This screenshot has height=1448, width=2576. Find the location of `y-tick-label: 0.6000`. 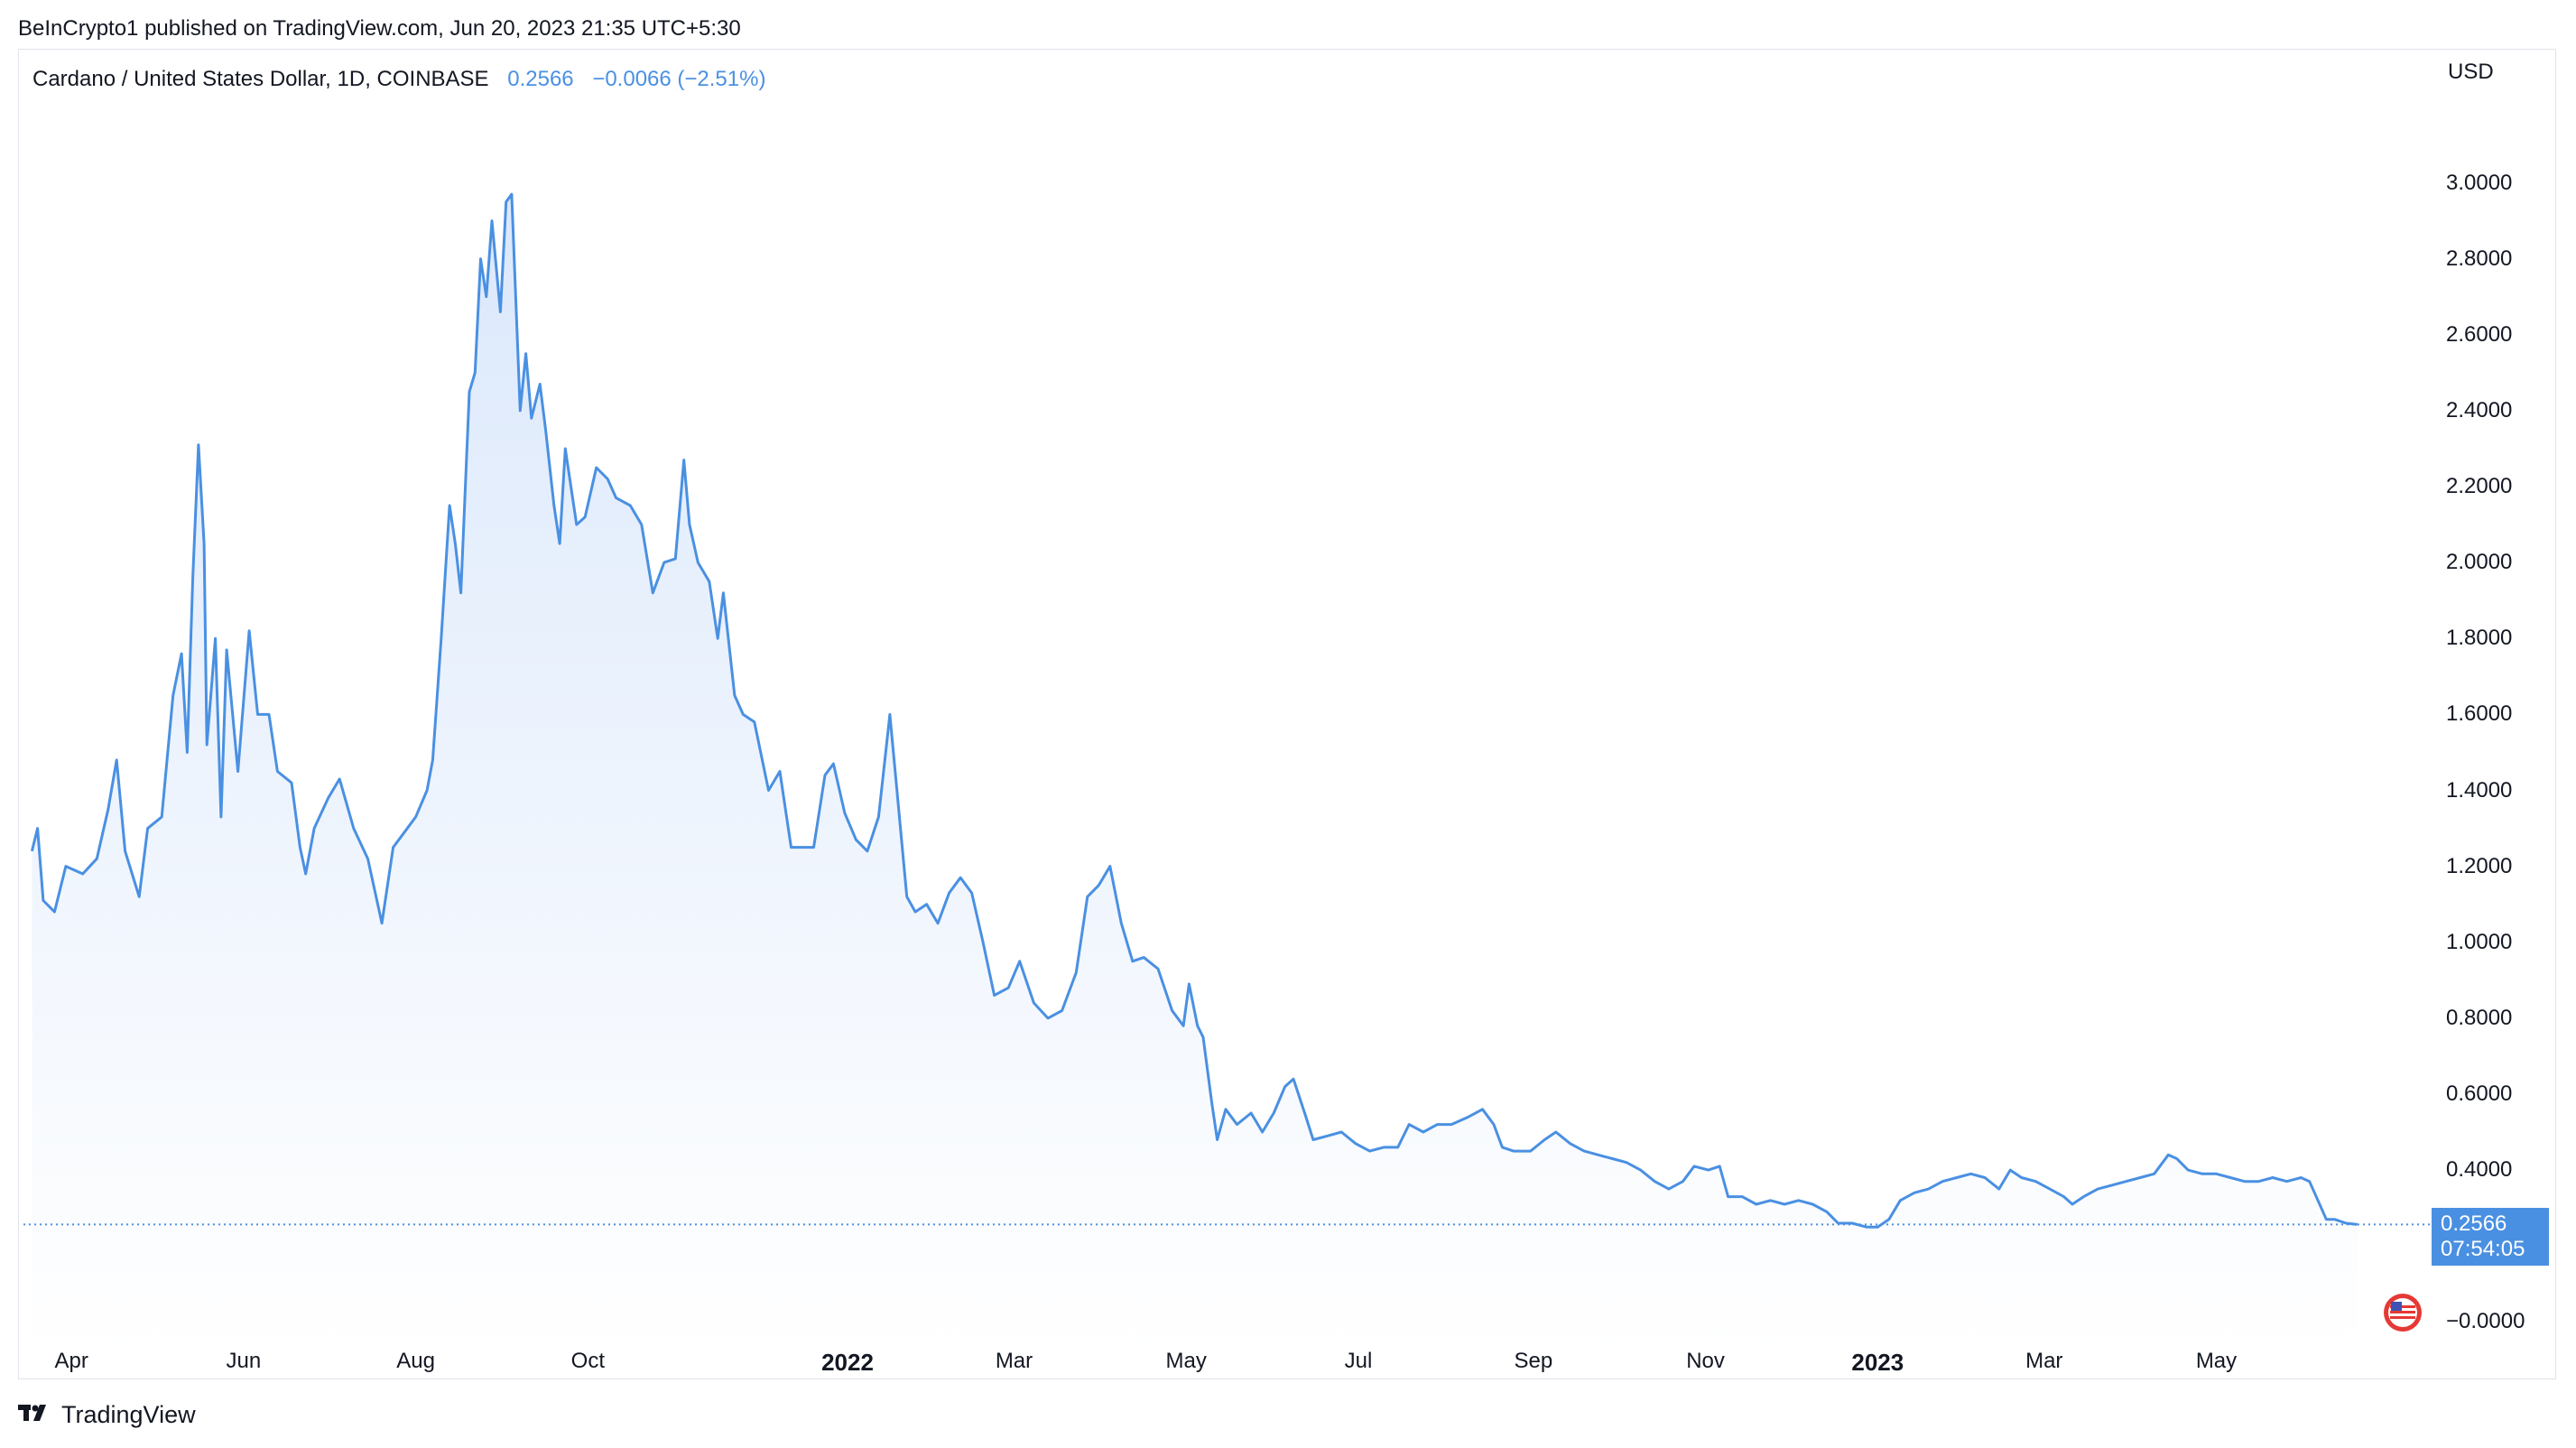

y-tick-label: 0.6000 is located at coordinates (2479, 1093).